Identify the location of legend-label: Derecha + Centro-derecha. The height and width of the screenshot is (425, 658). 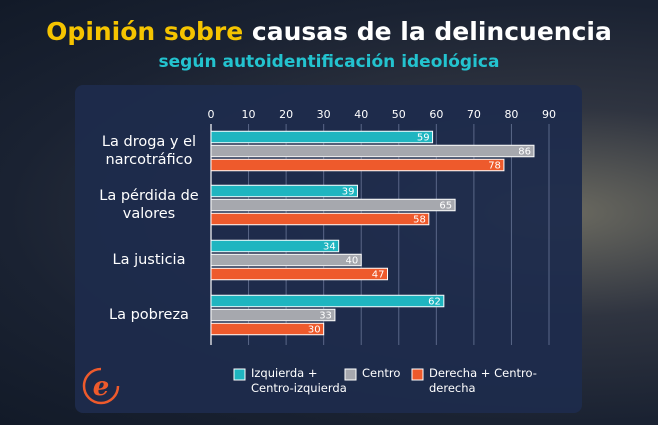
(483, 380).